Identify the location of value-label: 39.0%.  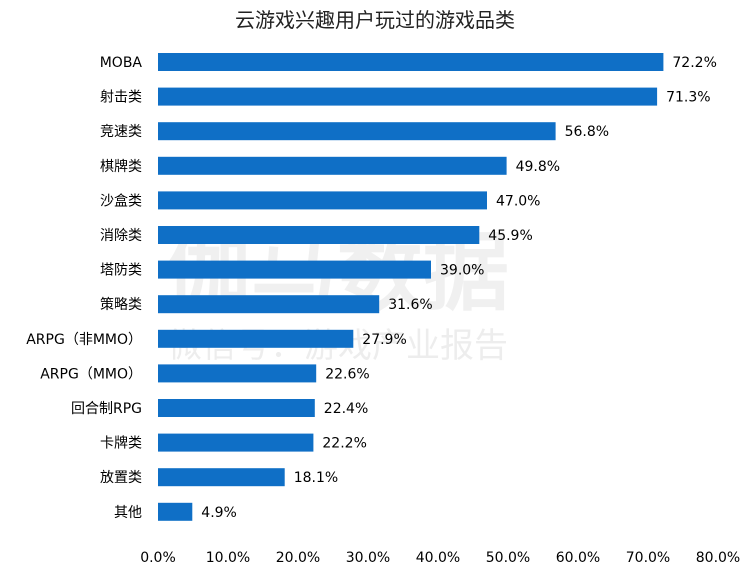
(462, 271).